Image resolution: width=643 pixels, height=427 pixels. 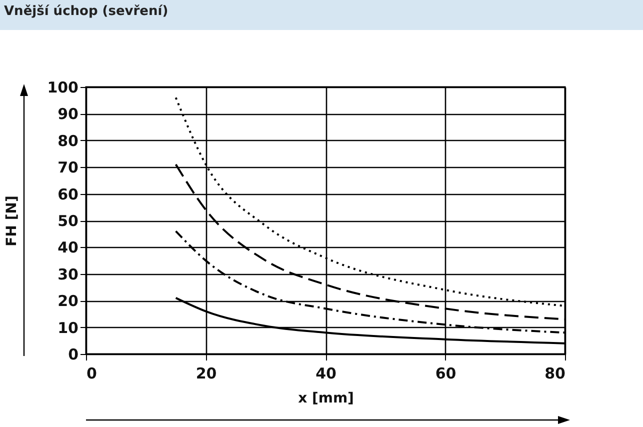 What do you see at coordinates (68, 301) in the screenshot?
I see `y-tick-label: 20` at bounding box center [68, 301].